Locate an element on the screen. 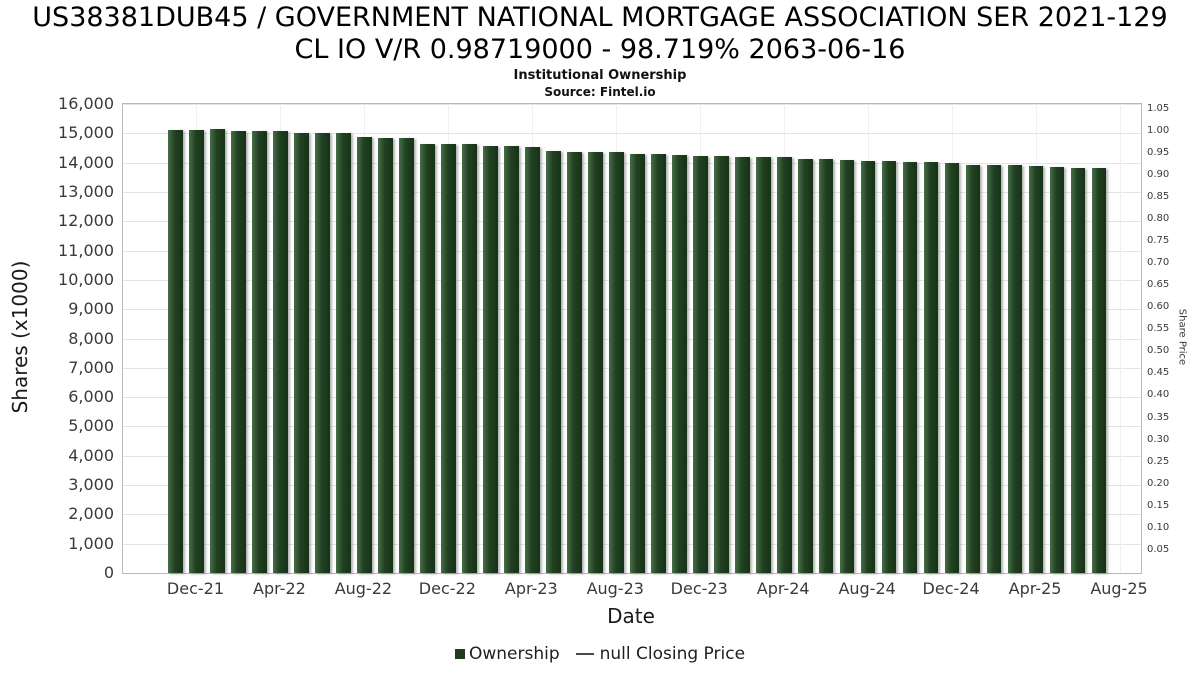 The height and width of the screenshot is (675, 1200). y-axis-label-right: Share Price is located at coordinates (1182, 337).